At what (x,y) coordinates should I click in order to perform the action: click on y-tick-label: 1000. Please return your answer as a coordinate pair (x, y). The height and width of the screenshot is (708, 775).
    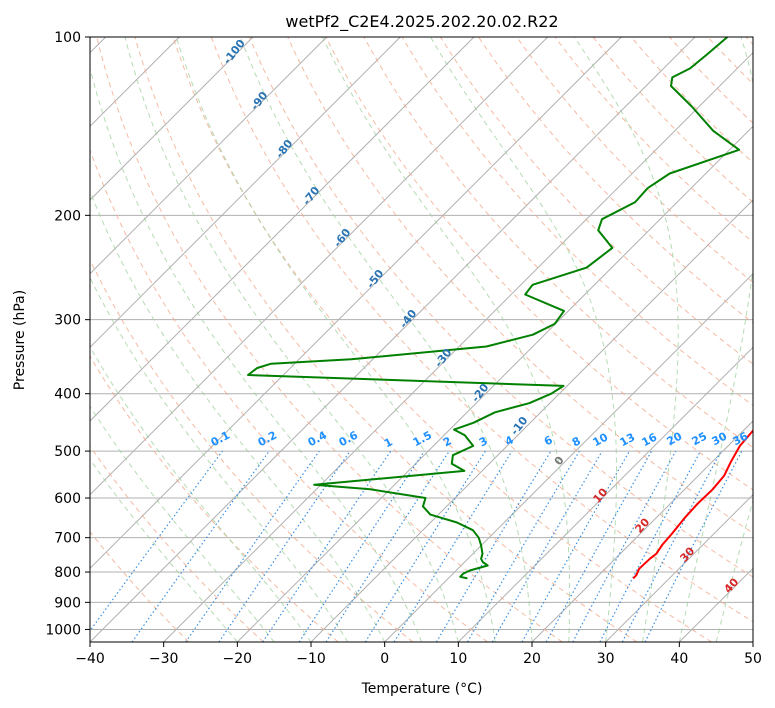
    Looking at the image, I should click on (63, 630).